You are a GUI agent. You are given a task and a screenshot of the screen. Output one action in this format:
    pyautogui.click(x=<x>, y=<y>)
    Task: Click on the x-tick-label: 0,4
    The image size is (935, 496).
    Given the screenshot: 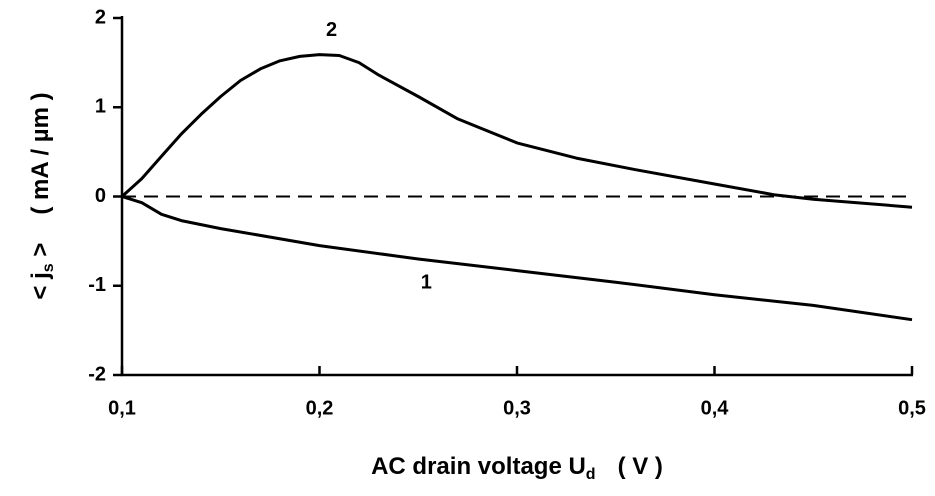 What is the action you would take?
    pyautogui.click(x=715, y=408)
    